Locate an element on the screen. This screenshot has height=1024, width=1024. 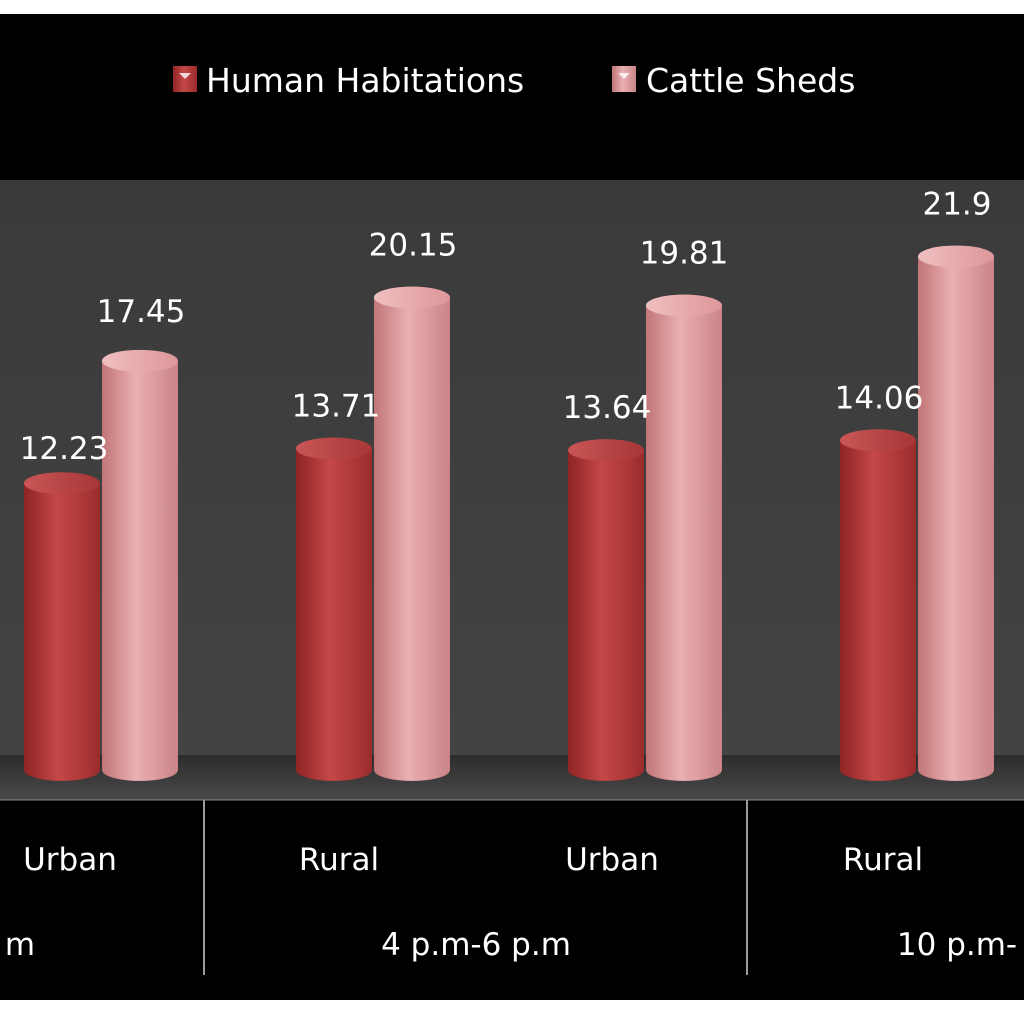
data-label-human-habitations: 14.06 is located at coordinates (879, 398).